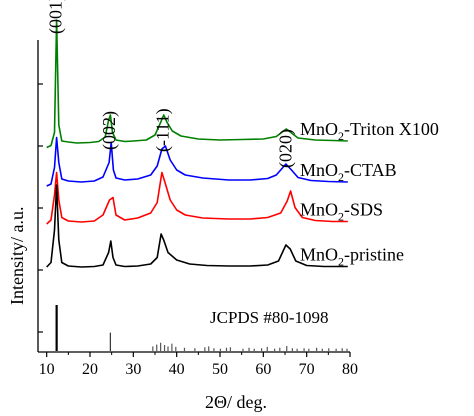  I want to click on series-label: MnO2-Triton X100, so click(369, 131).